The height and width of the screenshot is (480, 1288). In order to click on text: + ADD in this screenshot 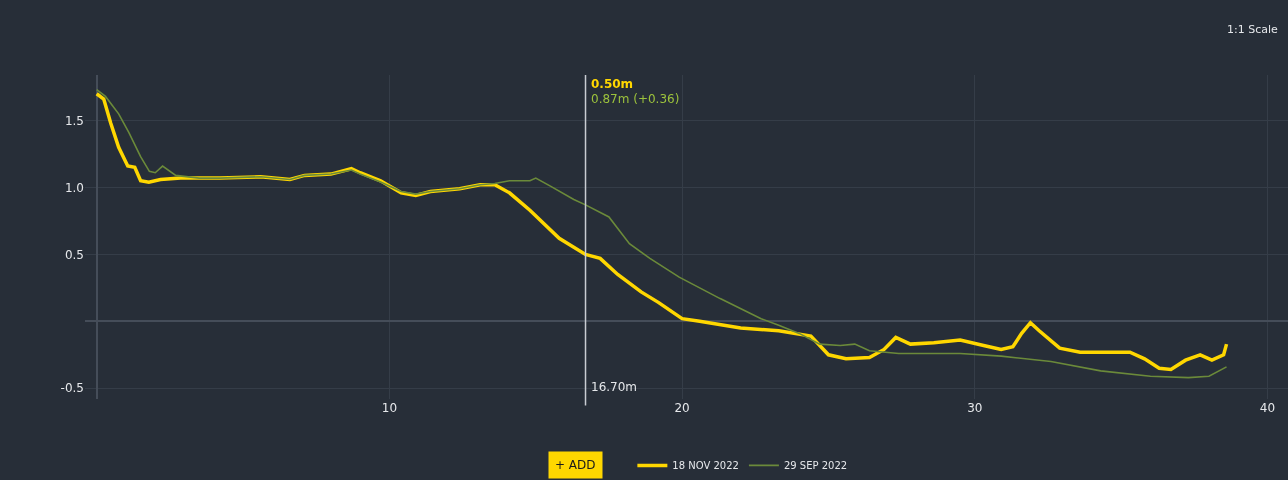, I will do `click(575, 465)`.